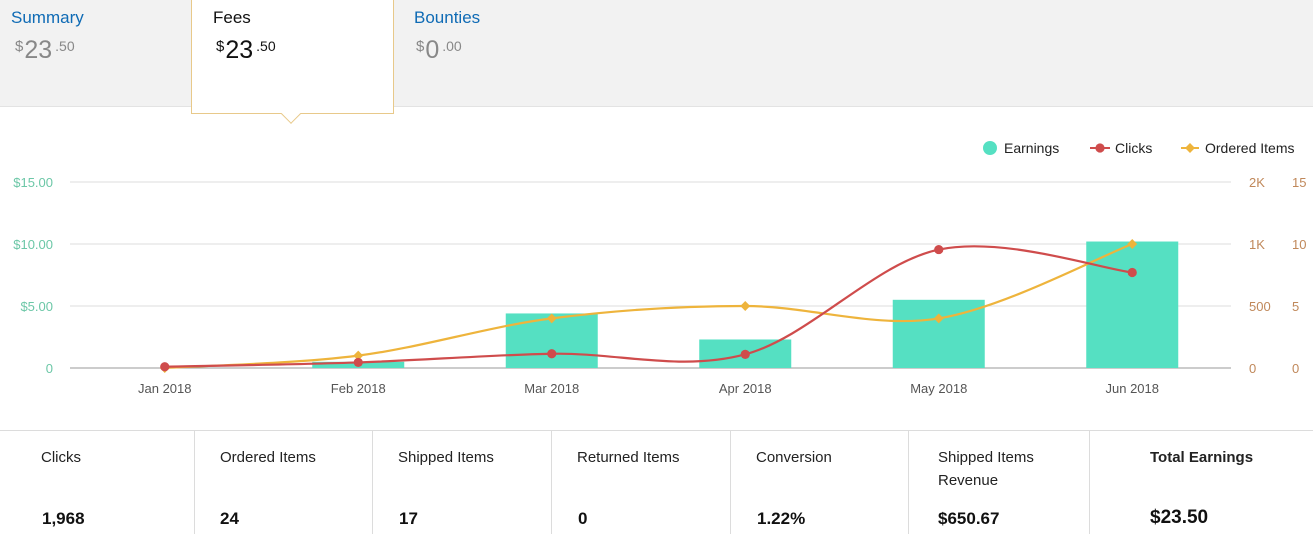 The image size is (1313, 534). I want to click on stat-value: 1,968, so click(63, 518).